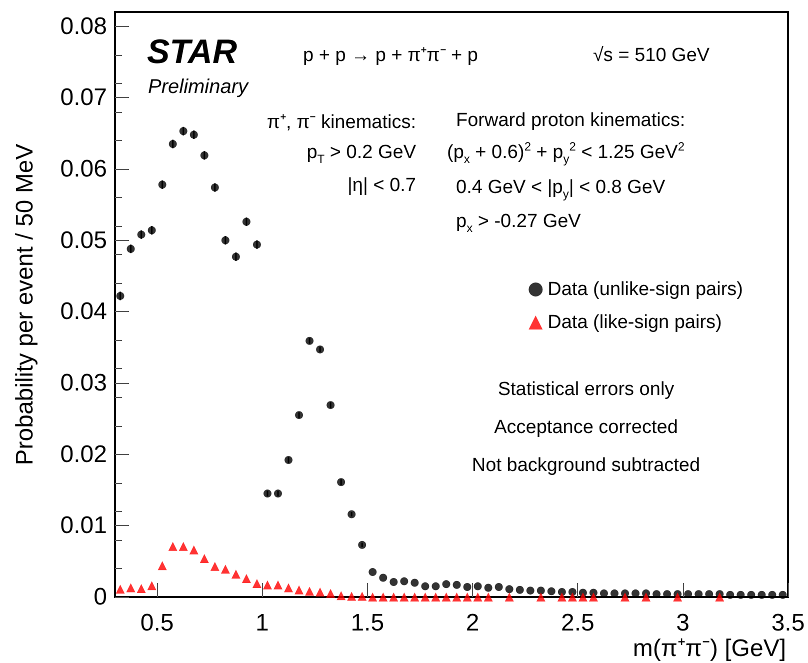 This screenshot has width=808, height=663. Describe the element at coordinates (473, 623) in the screenshot. I see `x-tick-label: 2` at that location.